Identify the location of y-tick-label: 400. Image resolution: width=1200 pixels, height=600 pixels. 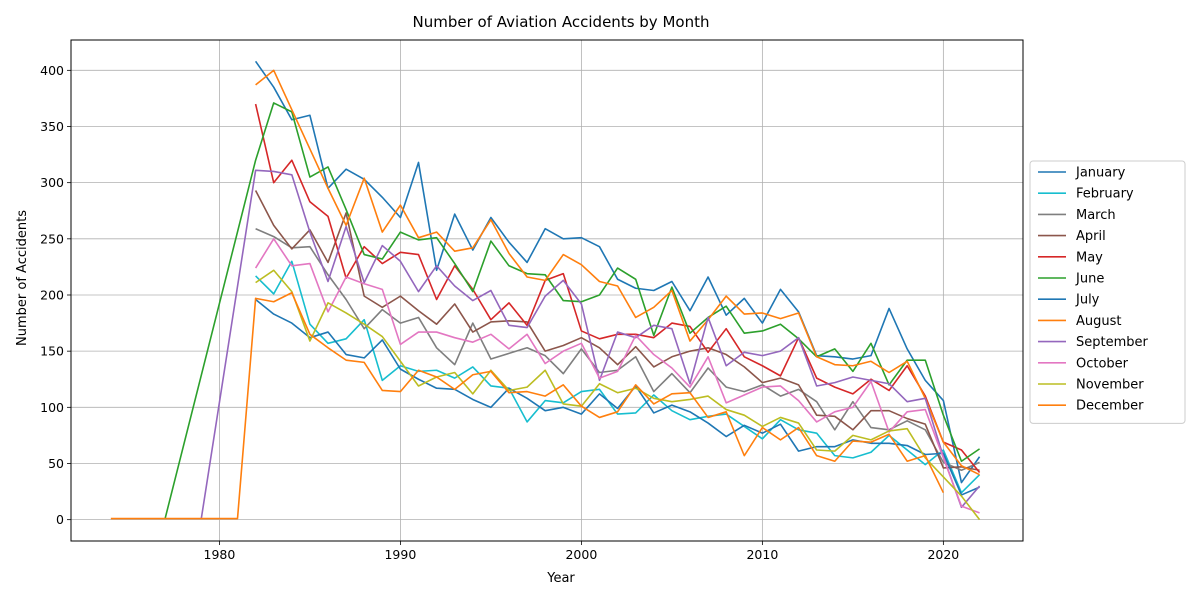
(52, 70).